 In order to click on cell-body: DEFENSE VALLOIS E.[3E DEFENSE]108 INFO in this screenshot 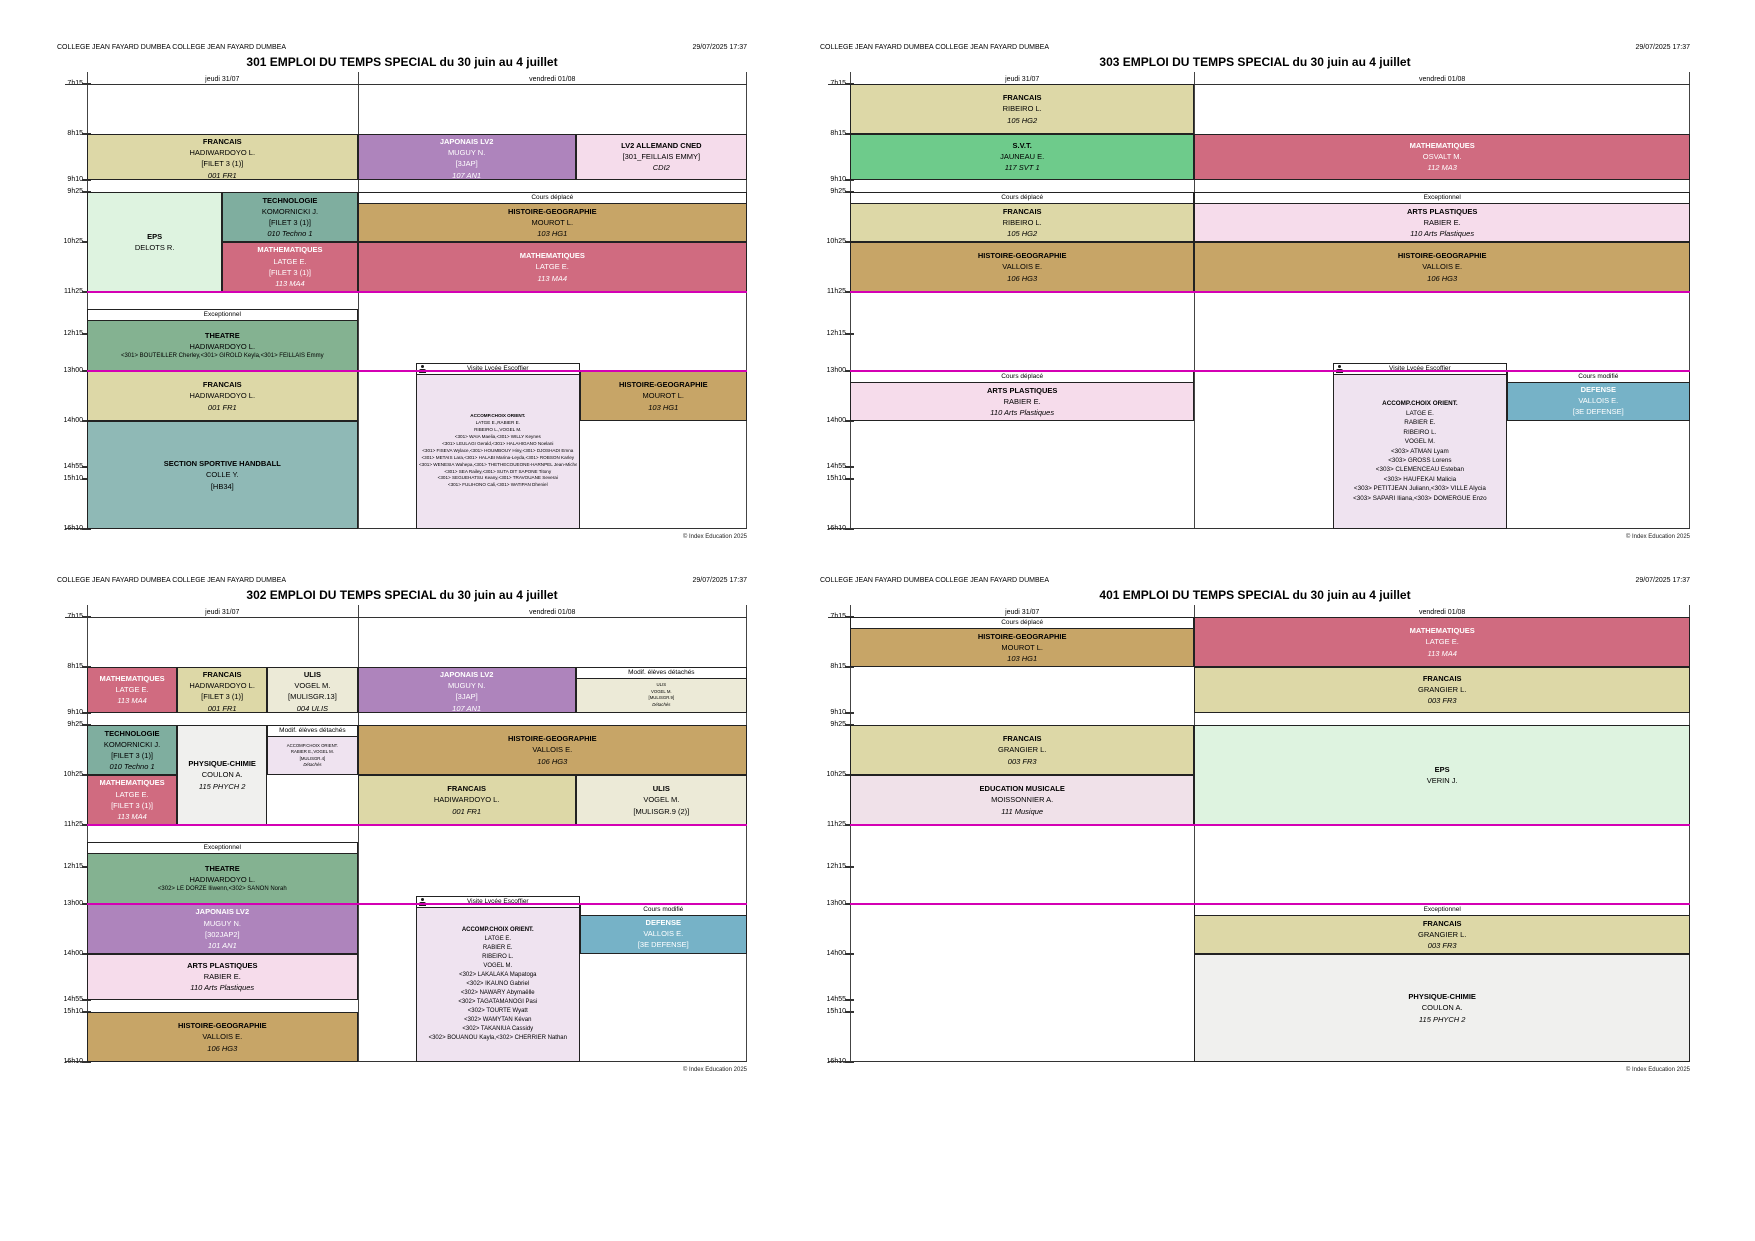, I will do `click(663, 934)`.